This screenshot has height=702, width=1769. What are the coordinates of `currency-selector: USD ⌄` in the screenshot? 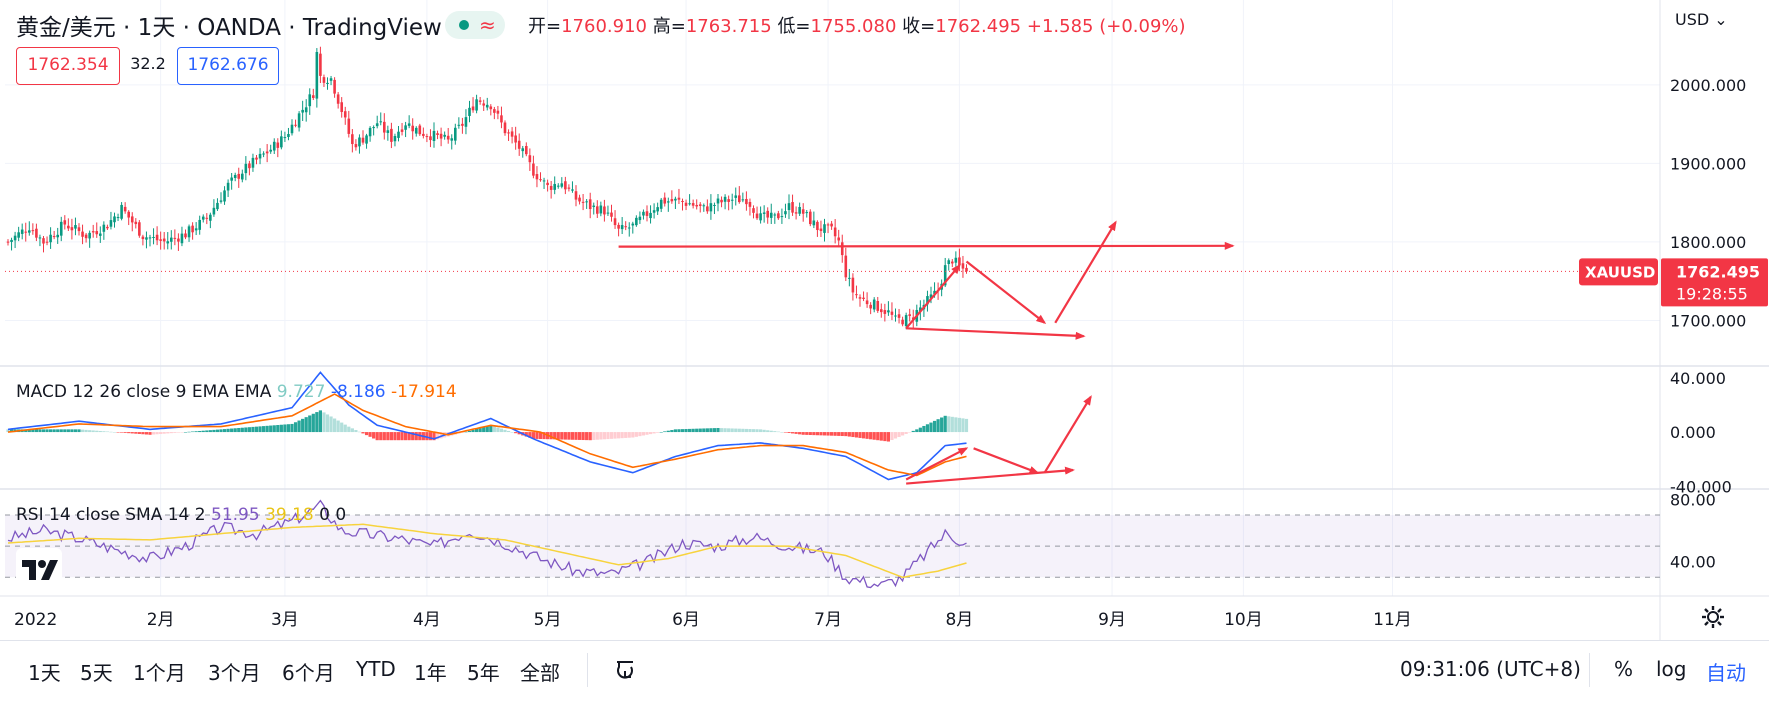 It's located at (1701, 19).